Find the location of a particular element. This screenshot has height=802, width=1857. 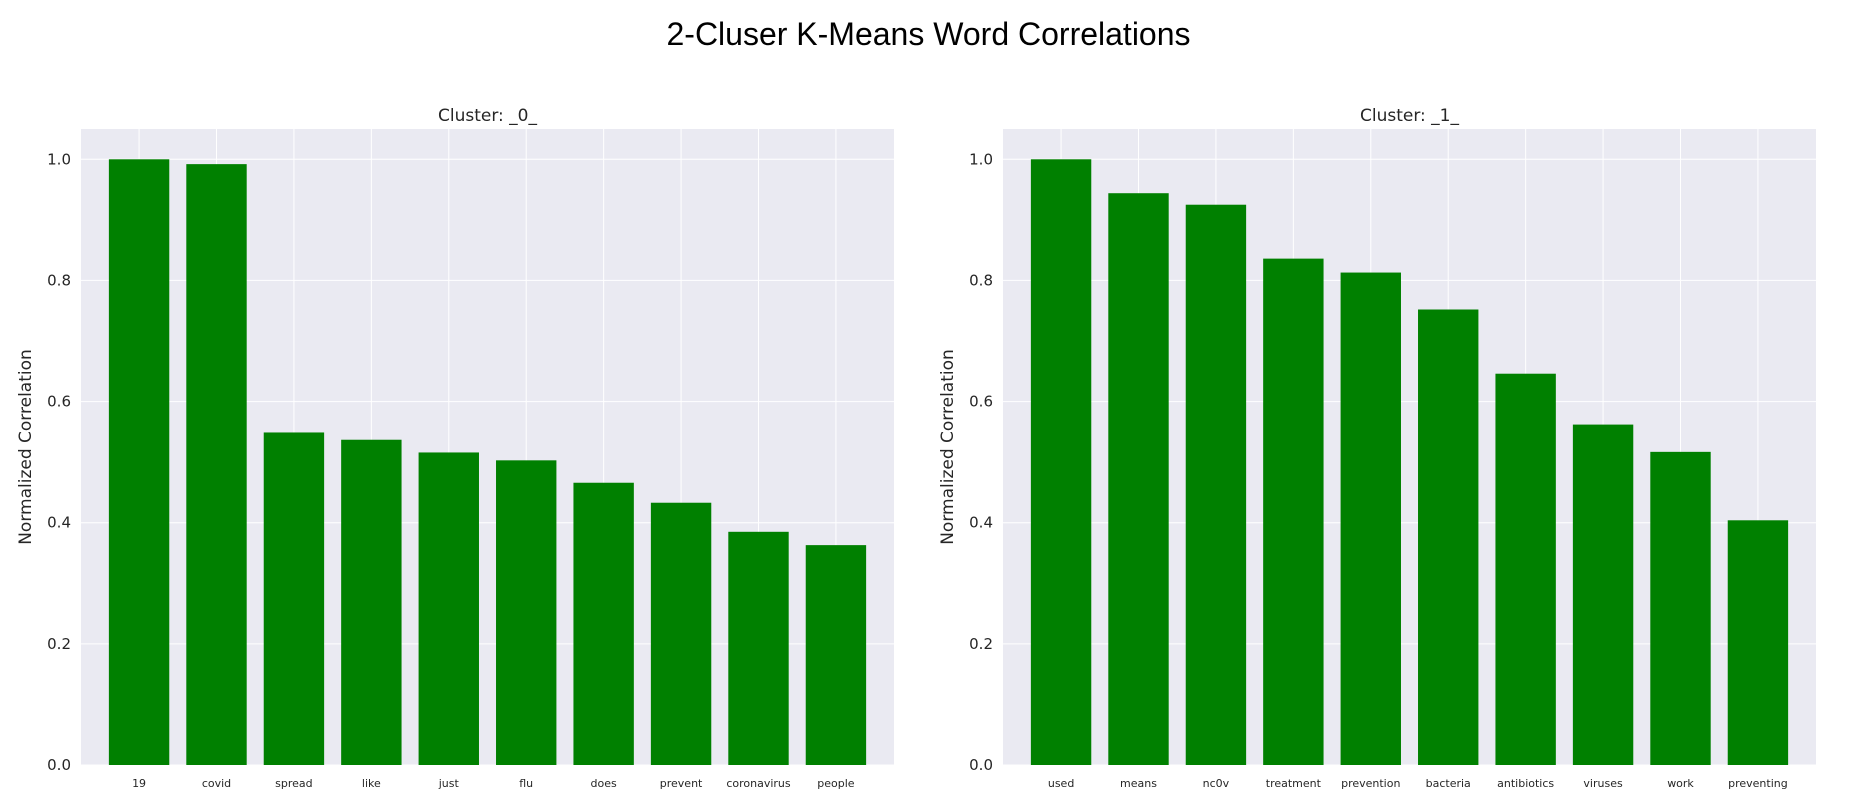

x-tick-label: coronavirus is located at coordinates (758, 783).